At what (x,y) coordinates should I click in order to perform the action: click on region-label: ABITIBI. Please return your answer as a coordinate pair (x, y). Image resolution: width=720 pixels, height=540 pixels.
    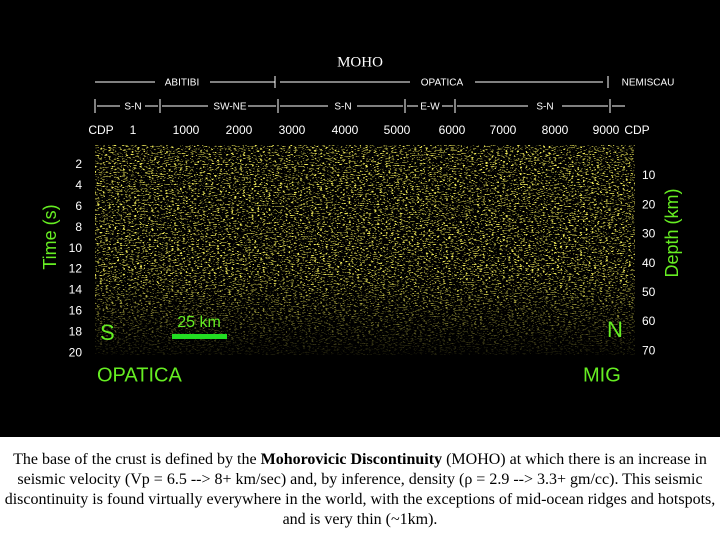
    Looking at the image, I should click on (182, 83).